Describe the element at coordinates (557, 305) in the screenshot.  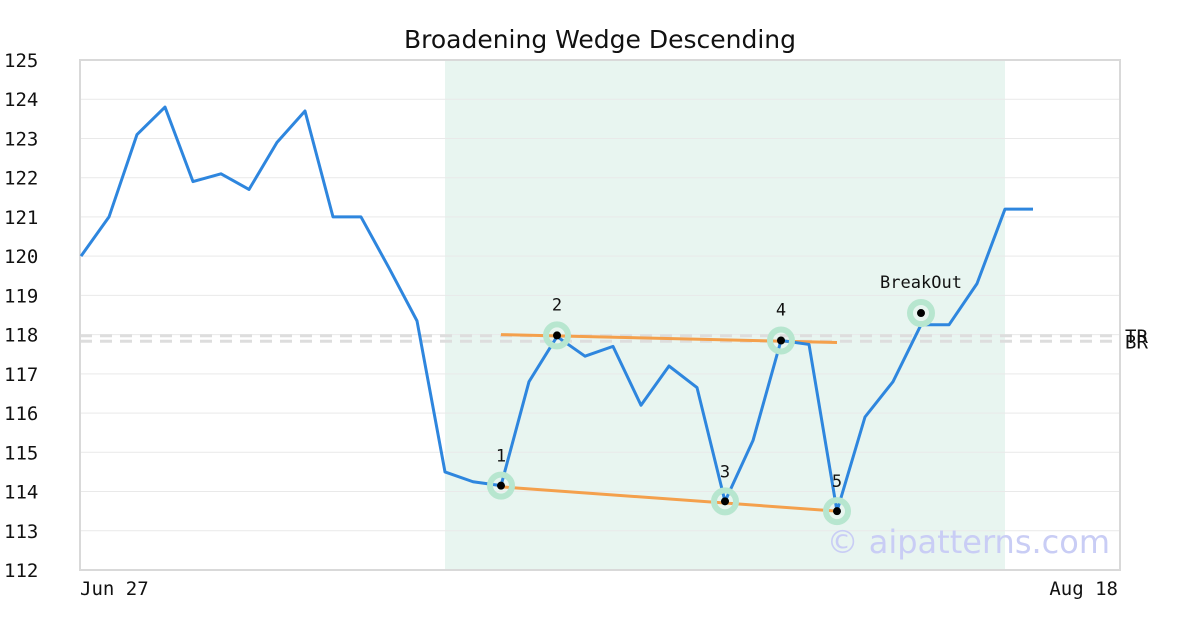
I see `point-label-2: 2` at that location.